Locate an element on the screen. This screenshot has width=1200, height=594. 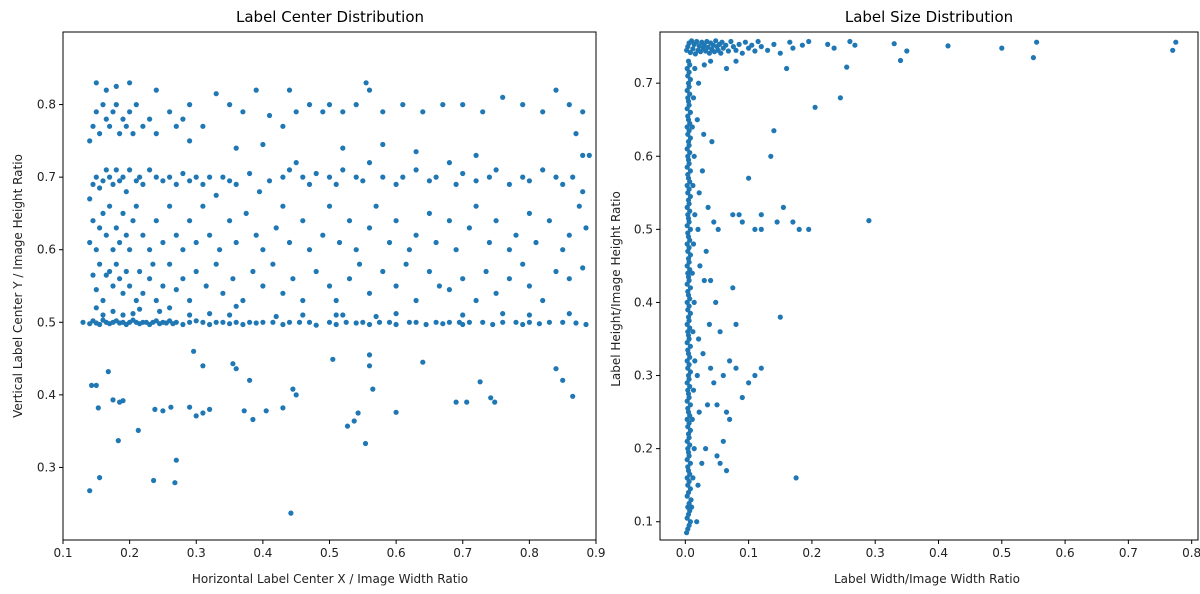
y-tick-label: 0.6 is located at coordinates (46, 250).